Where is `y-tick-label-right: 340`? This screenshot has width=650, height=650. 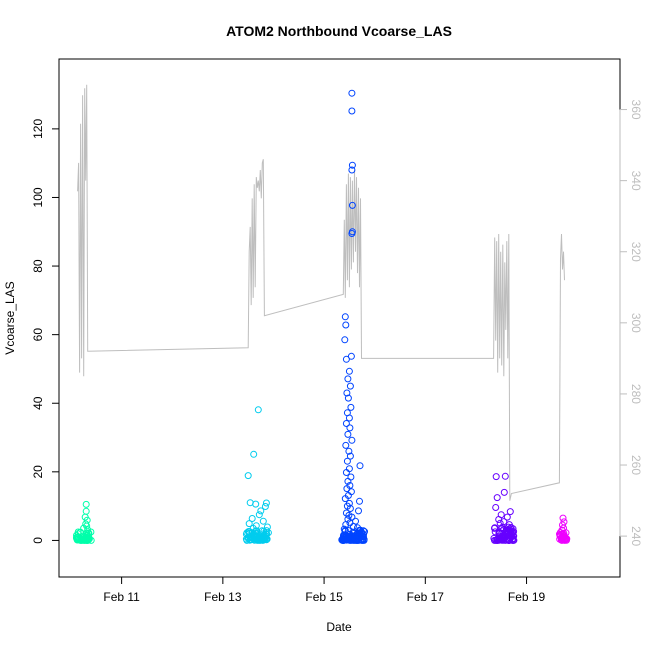 y-tick-label-right: 340 is located at coordinates (636, 181).